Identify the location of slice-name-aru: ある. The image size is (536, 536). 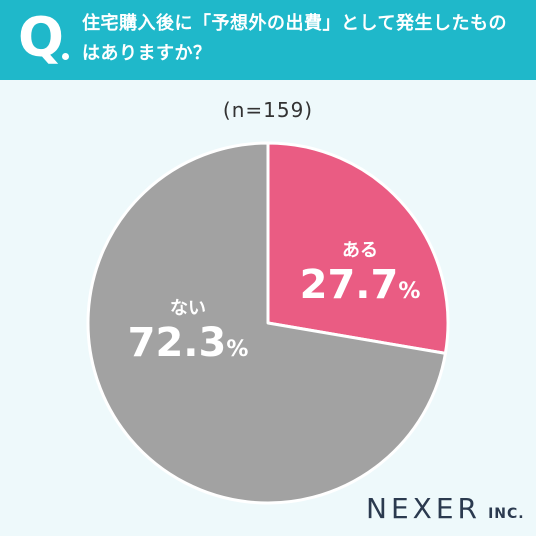
(360, 250).